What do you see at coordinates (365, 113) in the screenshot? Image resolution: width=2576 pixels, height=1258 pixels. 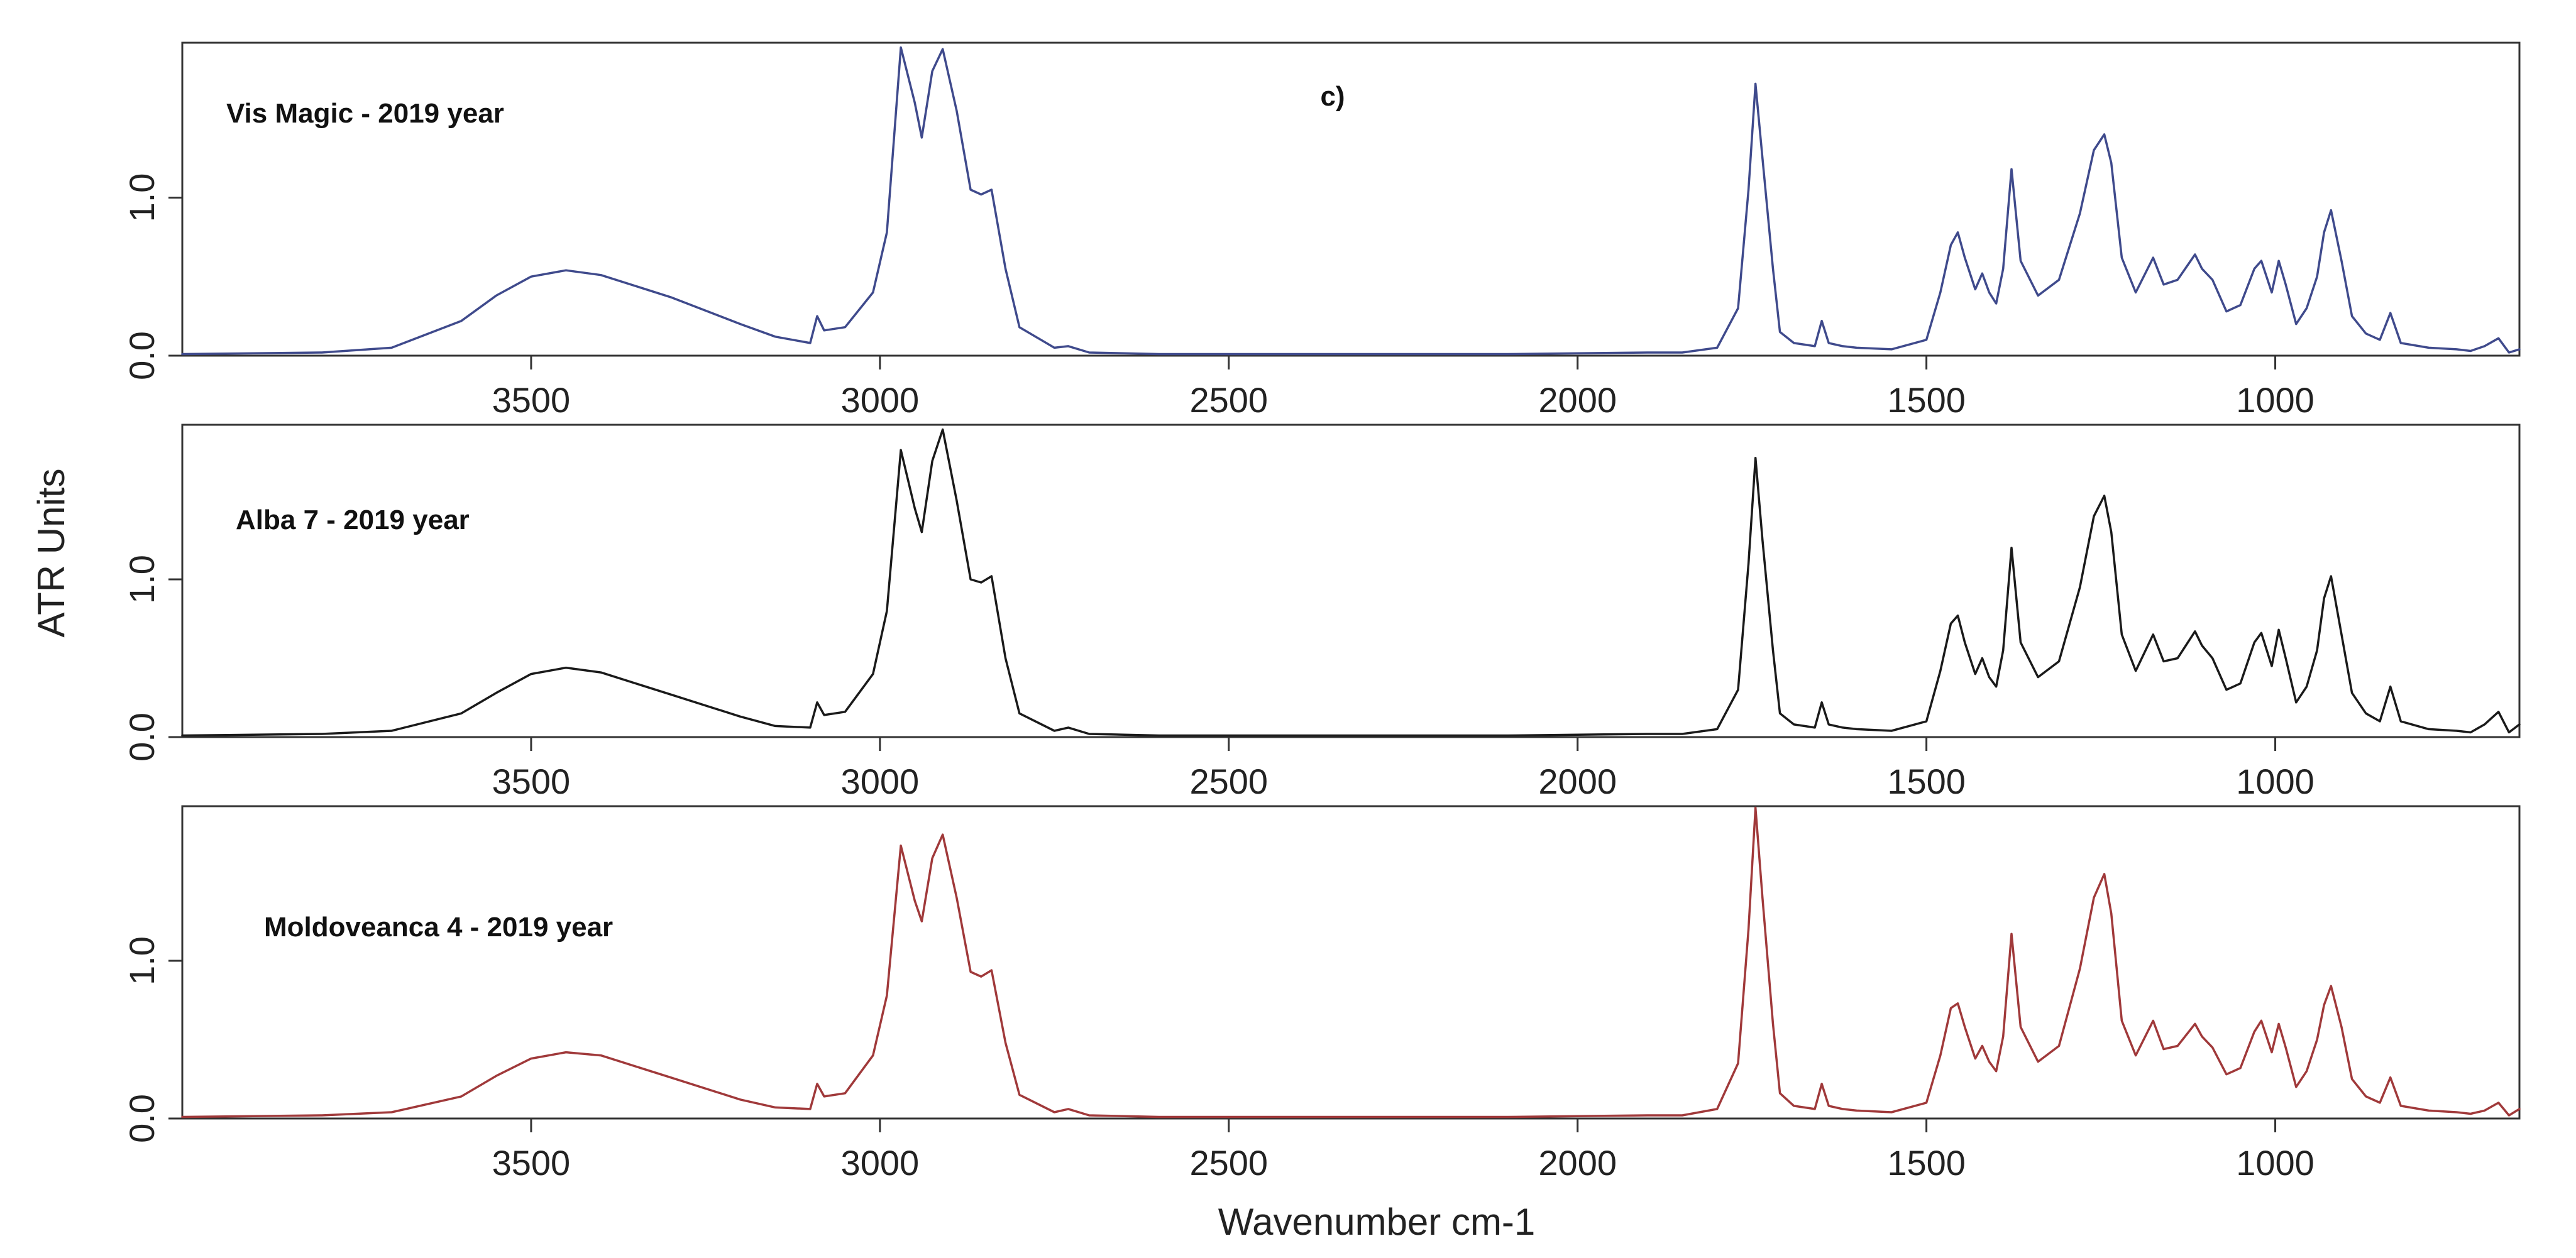 I see `series-label: Vis Magic - 2019 year` at bounding box center [365, 113].